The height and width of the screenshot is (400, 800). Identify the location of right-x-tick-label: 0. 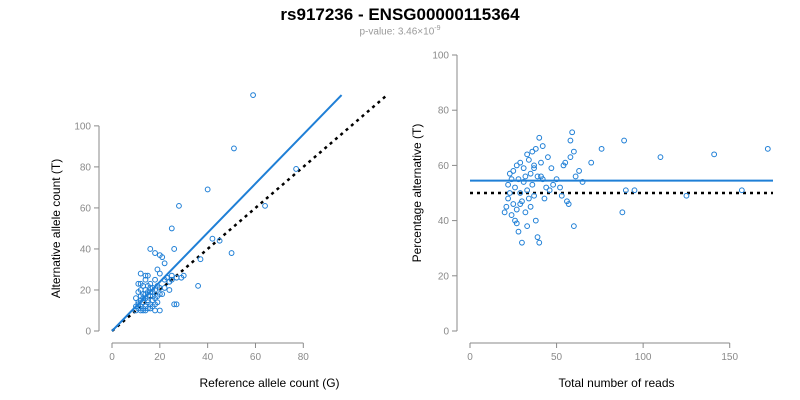
(470, 357).